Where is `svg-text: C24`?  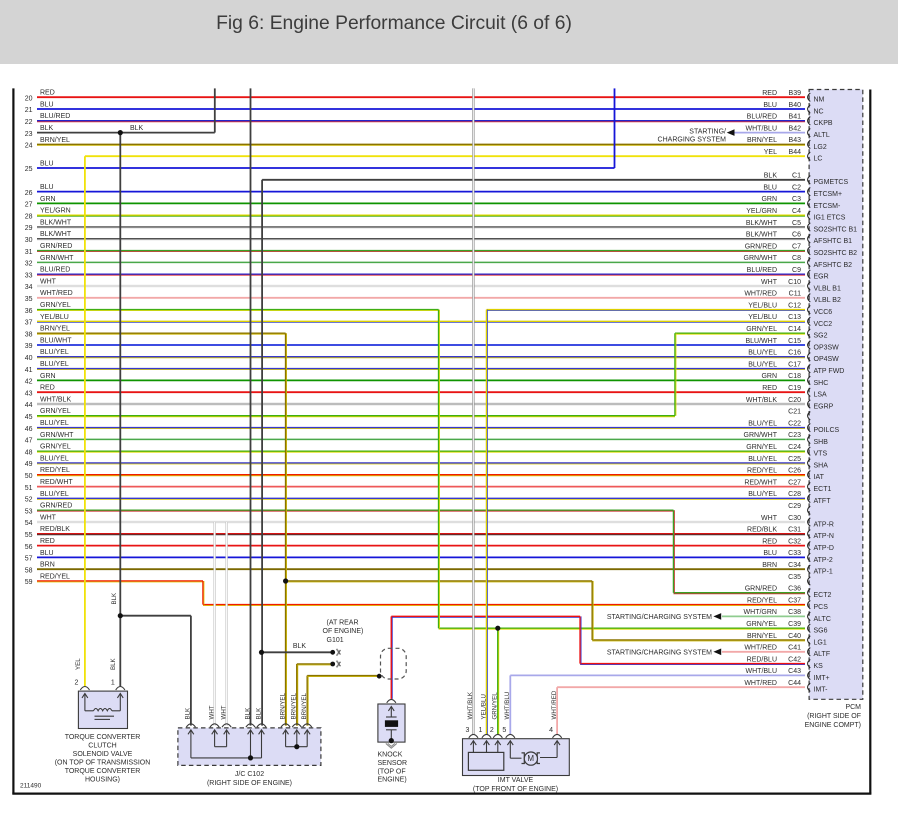
svg-text: C24 is located at coordinates (794, 447).